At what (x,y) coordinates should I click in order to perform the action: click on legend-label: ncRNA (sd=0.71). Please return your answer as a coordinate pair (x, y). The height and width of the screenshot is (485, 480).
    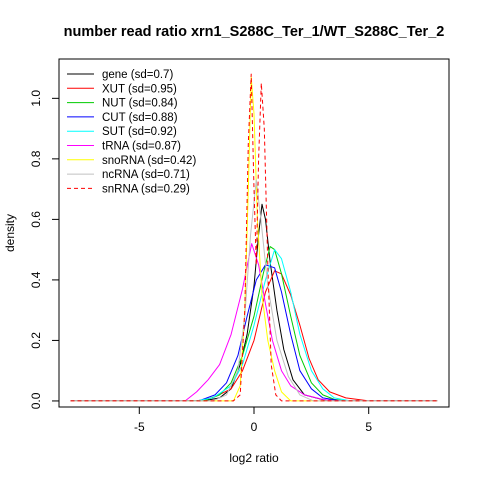
    Looking at the image, I should click on (146, 175).